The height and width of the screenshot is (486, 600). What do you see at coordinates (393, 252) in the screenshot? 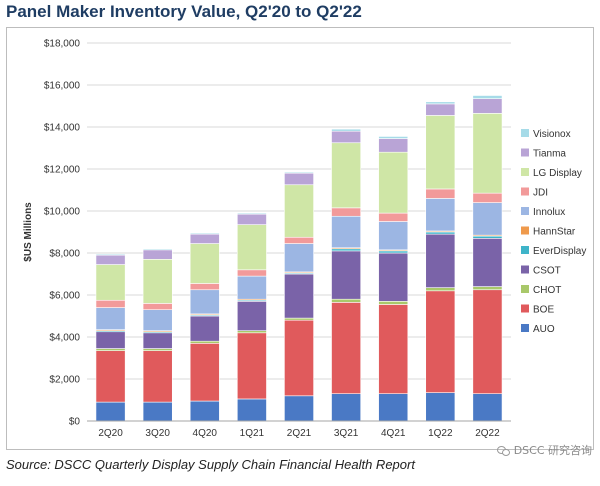
I see `bar-segment-everdisplay-4q21` at bounding box center [393, 252].